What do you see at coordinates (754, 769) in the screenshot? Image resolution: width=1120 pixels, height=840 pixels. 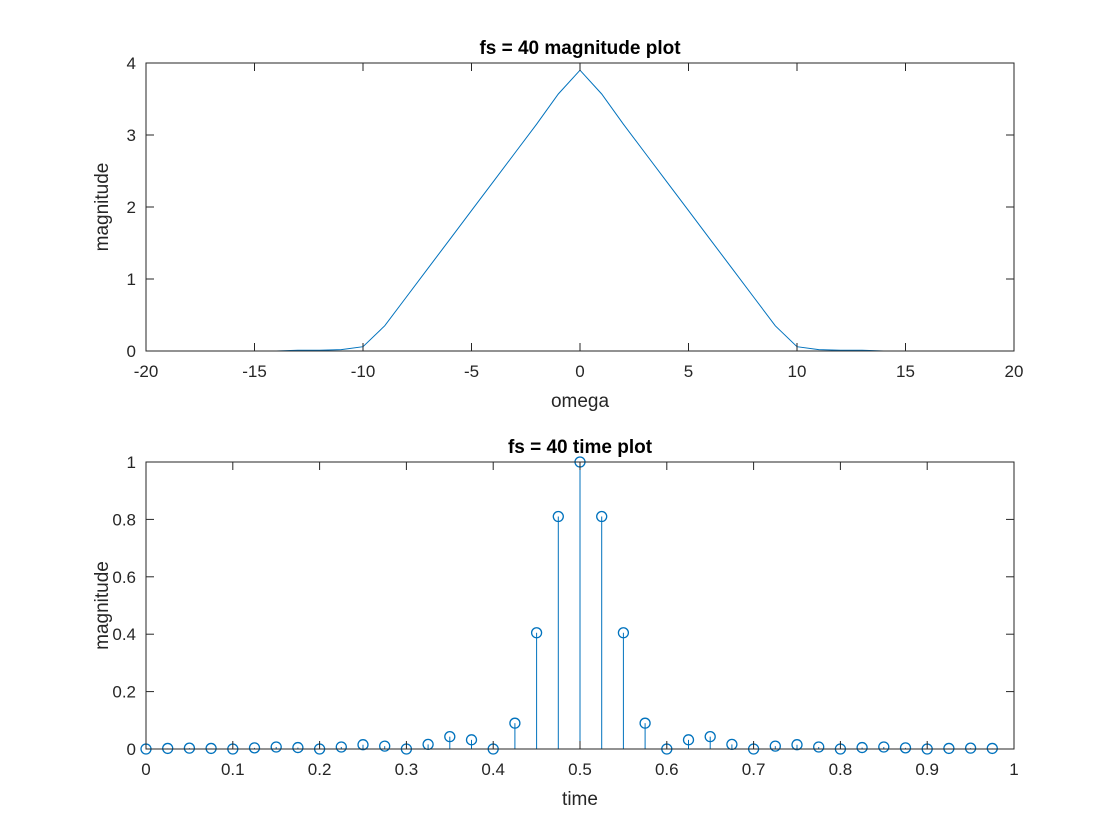 I see `time-plot-x-tick-label: 0.7` at bounding box center [754, 769].